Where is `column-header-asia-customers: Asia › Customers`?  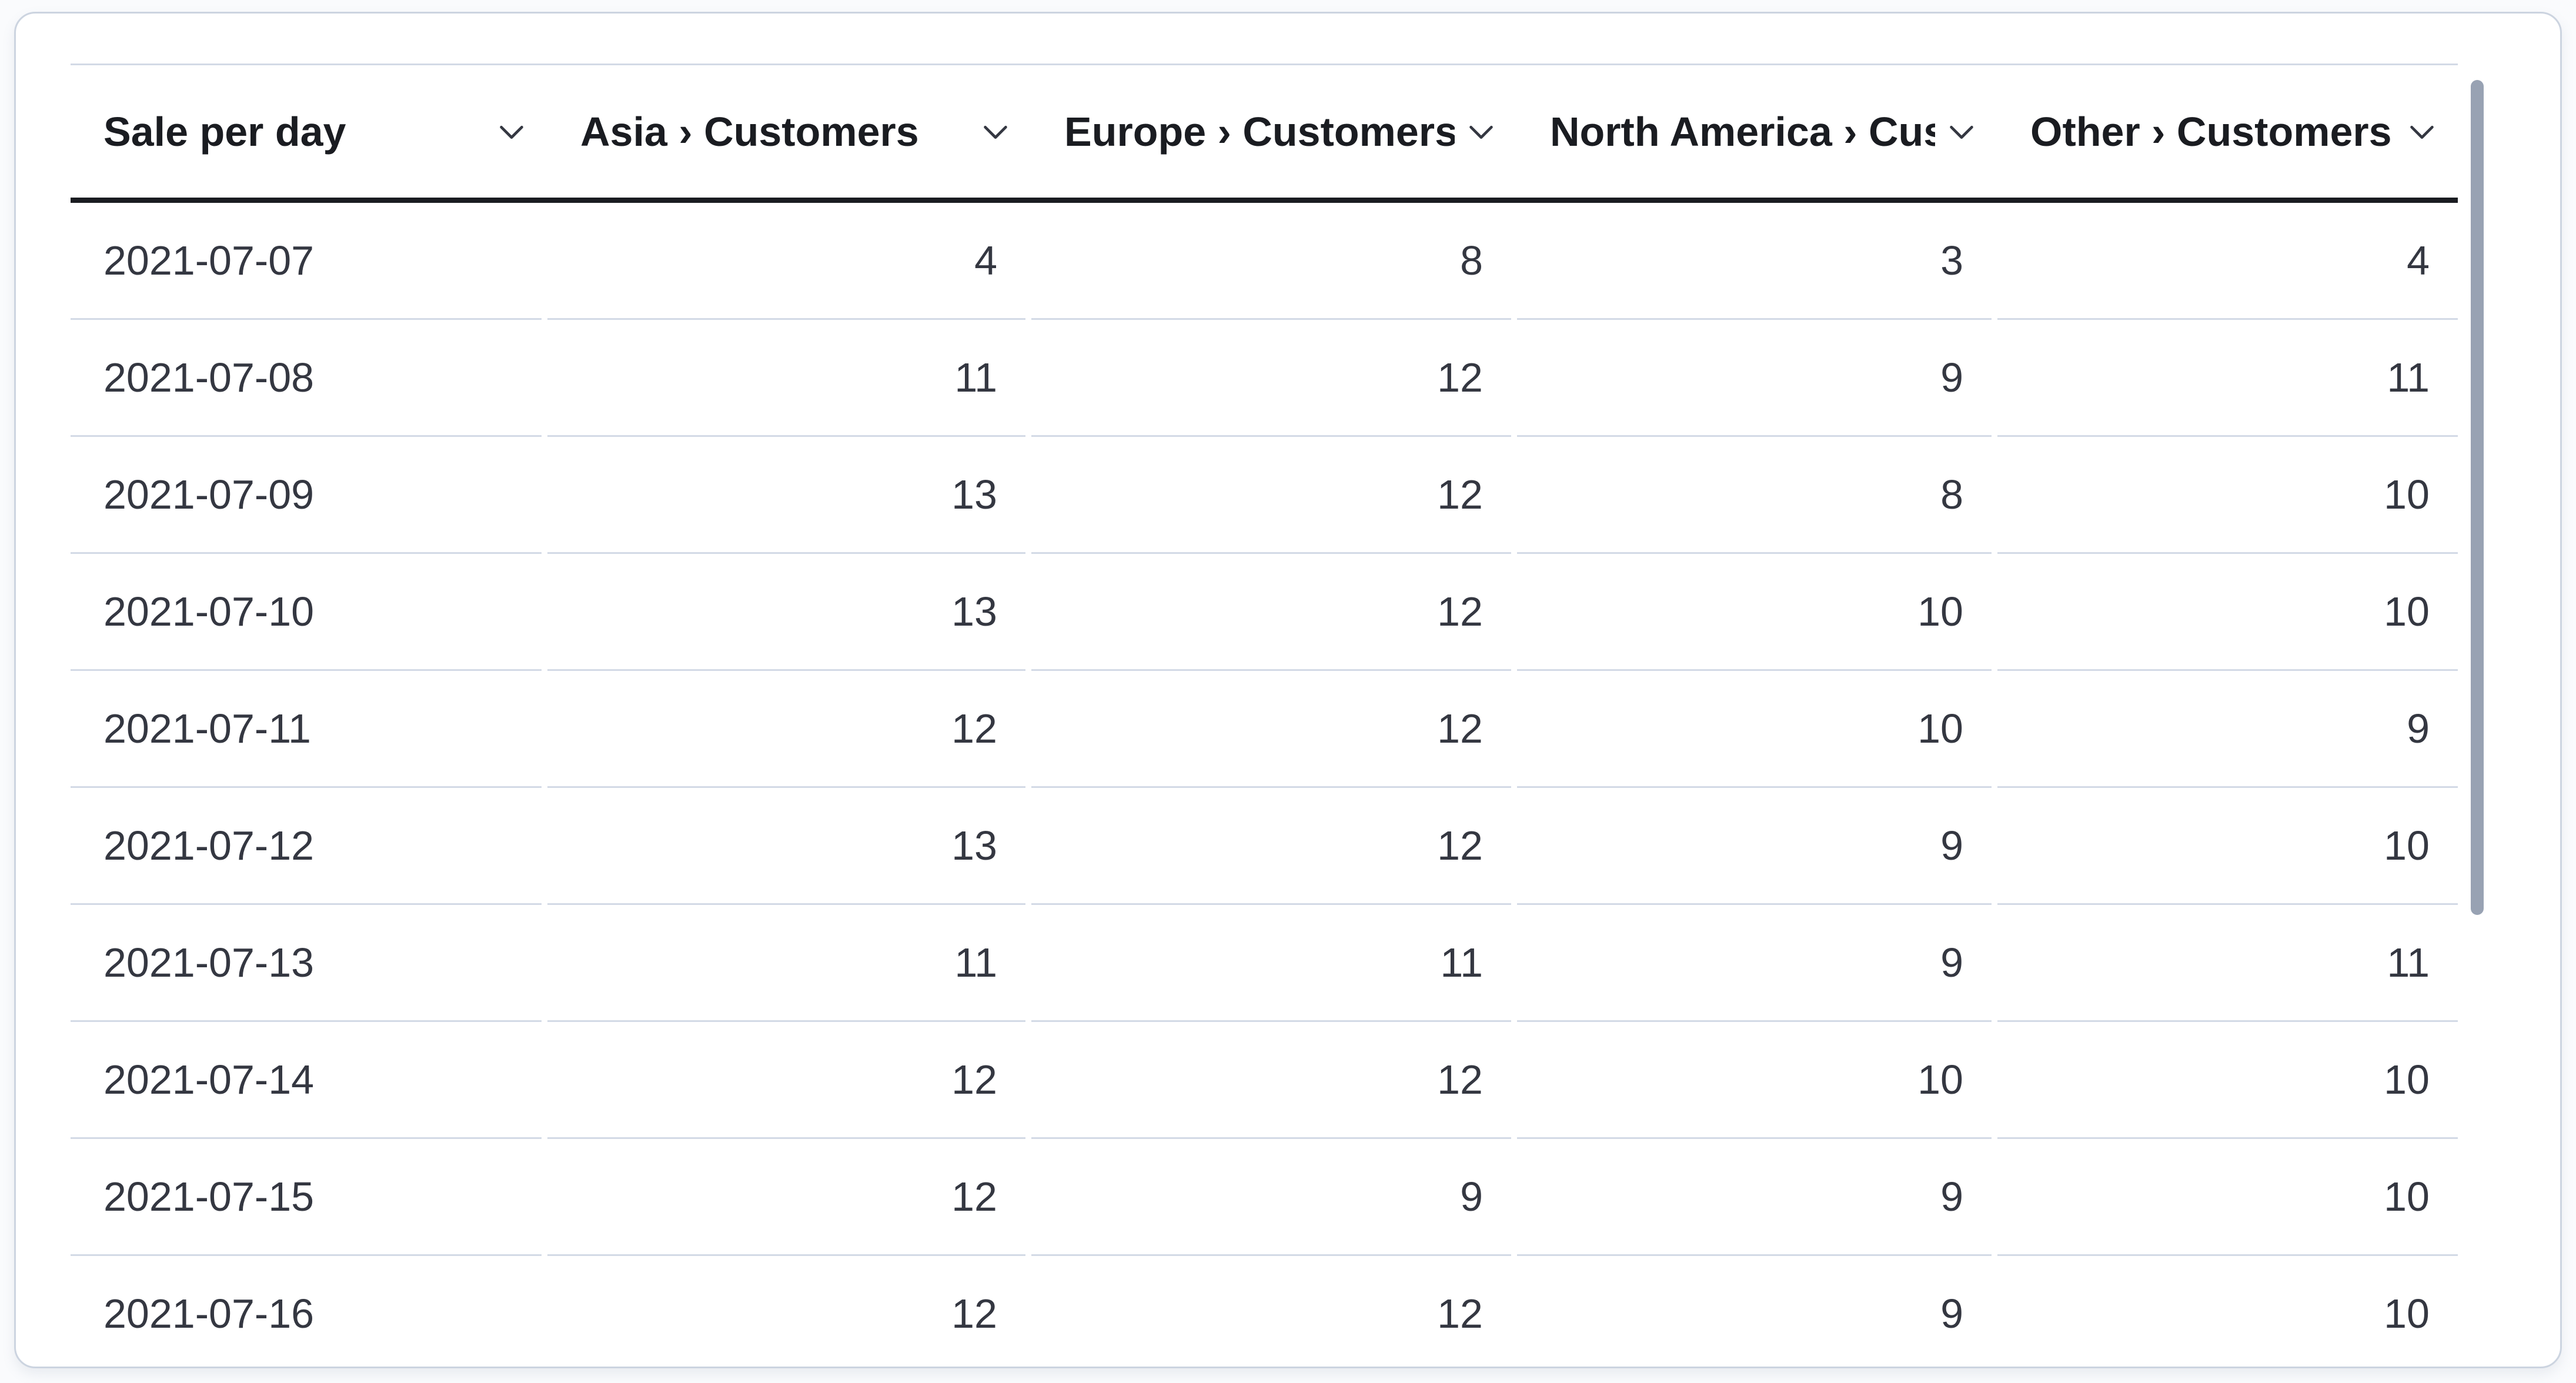 column-header-asia-customers: Asia › Customers is located at coordinates (789, 131).